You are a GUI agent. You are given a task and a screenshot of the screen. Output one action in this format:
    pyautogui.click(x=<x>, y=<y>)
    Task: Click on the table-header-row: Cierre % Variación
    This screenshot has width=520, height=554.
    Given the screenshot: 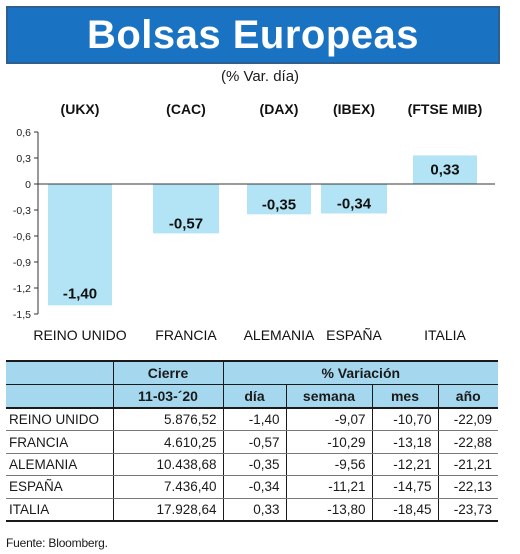 What is the action you would take?
    pyautogui.click(x=252, y=372)
    